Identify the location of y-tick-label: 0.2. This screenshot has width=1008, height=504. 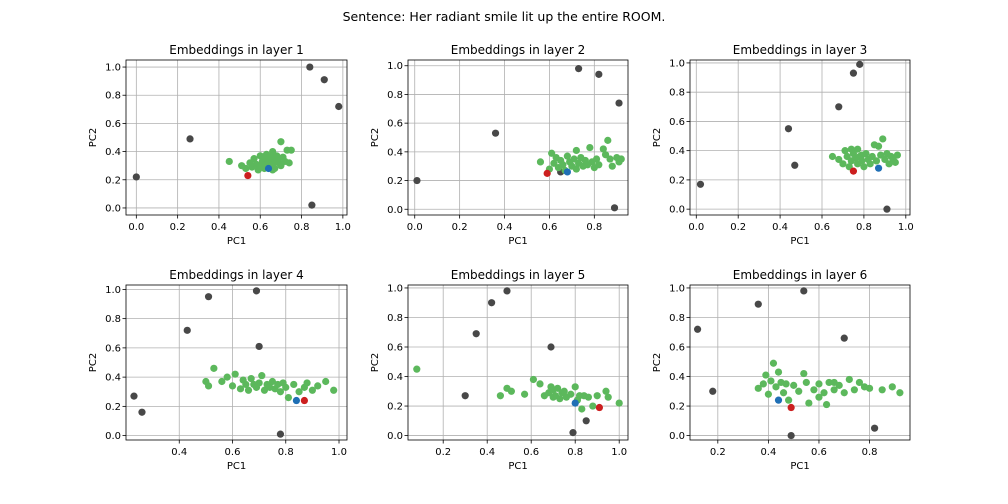
(677, 180).